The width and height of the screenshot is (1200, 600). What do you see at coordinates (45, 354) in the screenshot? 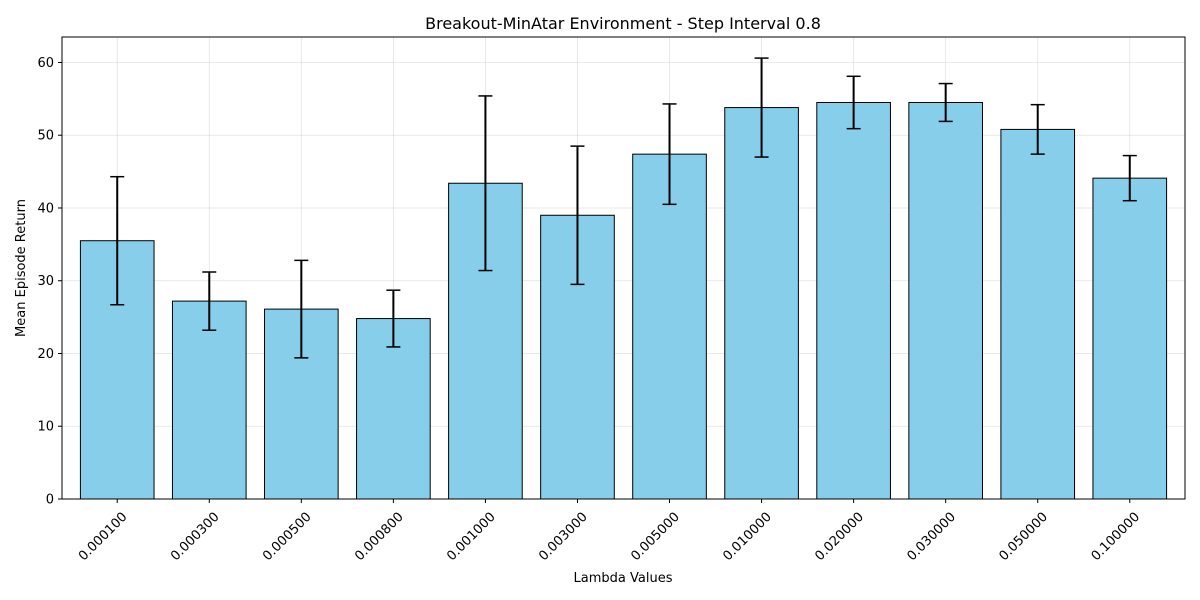
I see `y-tick-label: 20` at bounding box center [45, 354].